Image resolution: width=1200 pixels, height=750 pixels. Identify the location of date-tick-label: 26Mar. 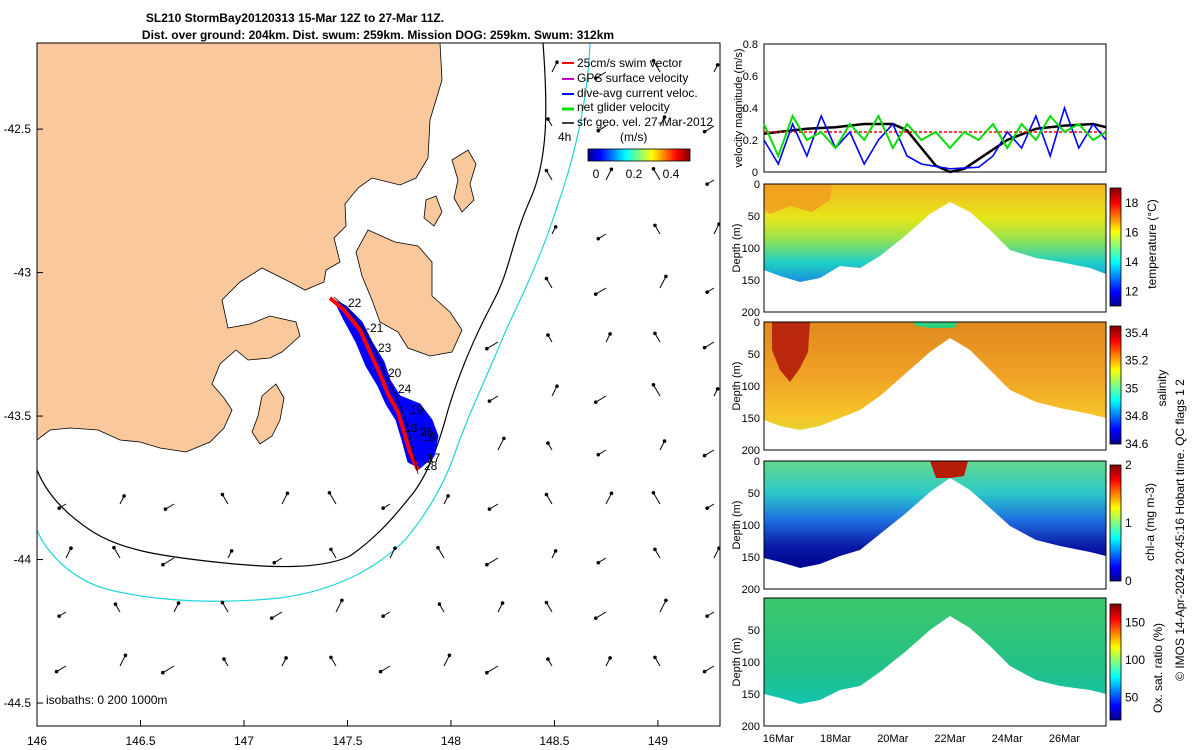
(1065, 739).